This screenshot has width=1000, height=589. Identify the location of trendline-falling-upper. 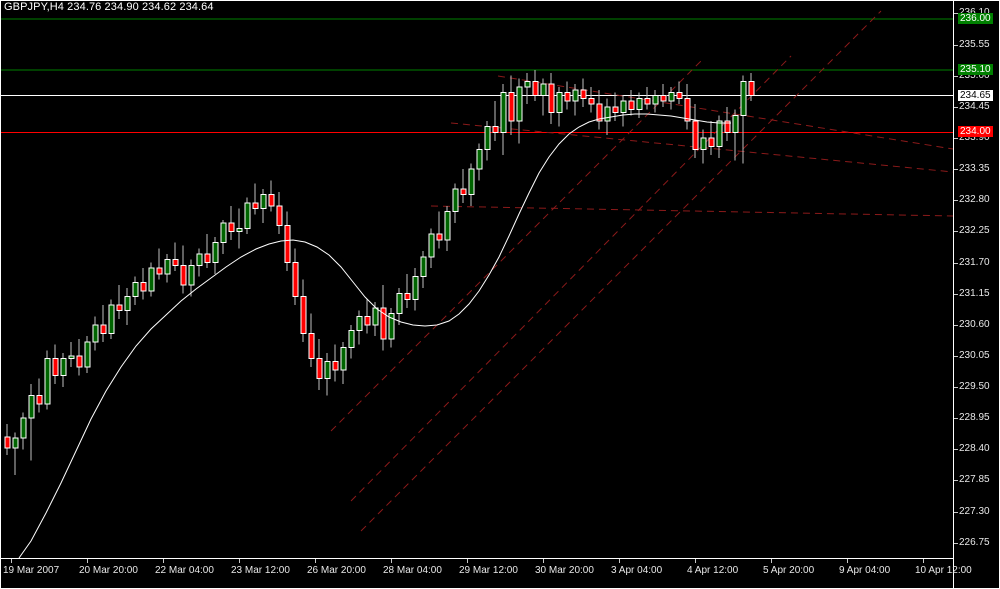
(725, 112).